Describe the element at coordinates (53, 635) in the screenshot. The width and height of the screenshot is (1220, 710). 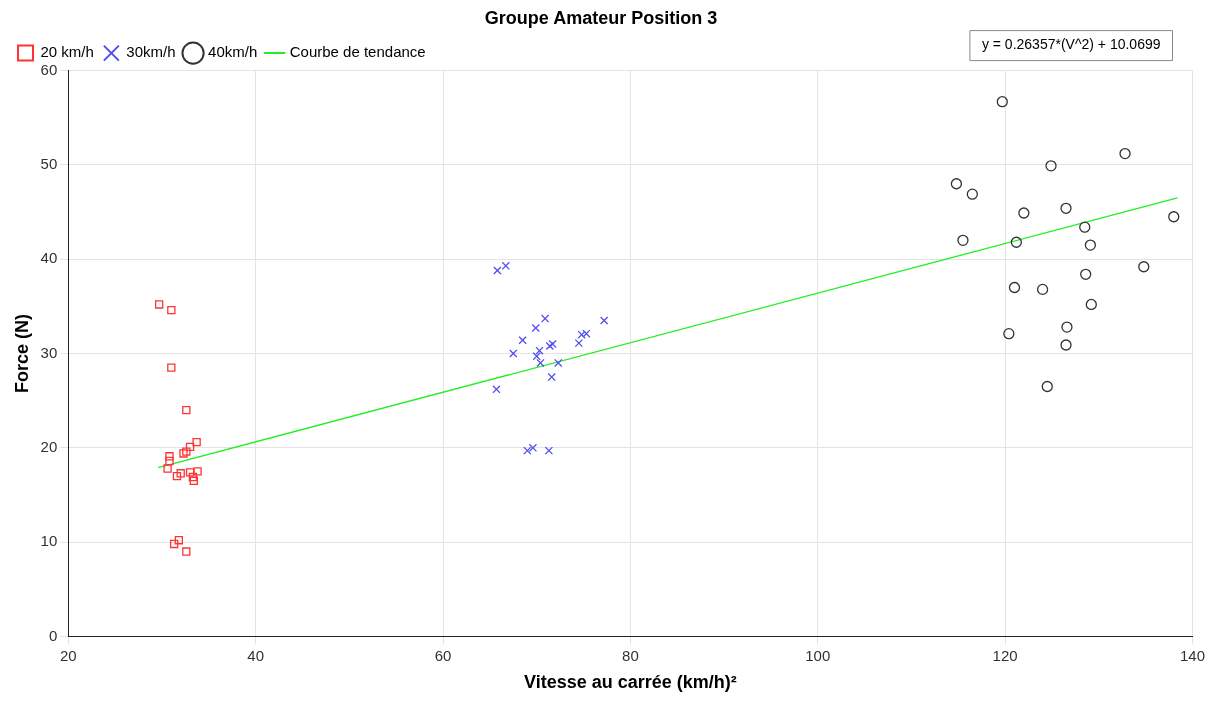
I see `y-tick-label: 0` at that location.